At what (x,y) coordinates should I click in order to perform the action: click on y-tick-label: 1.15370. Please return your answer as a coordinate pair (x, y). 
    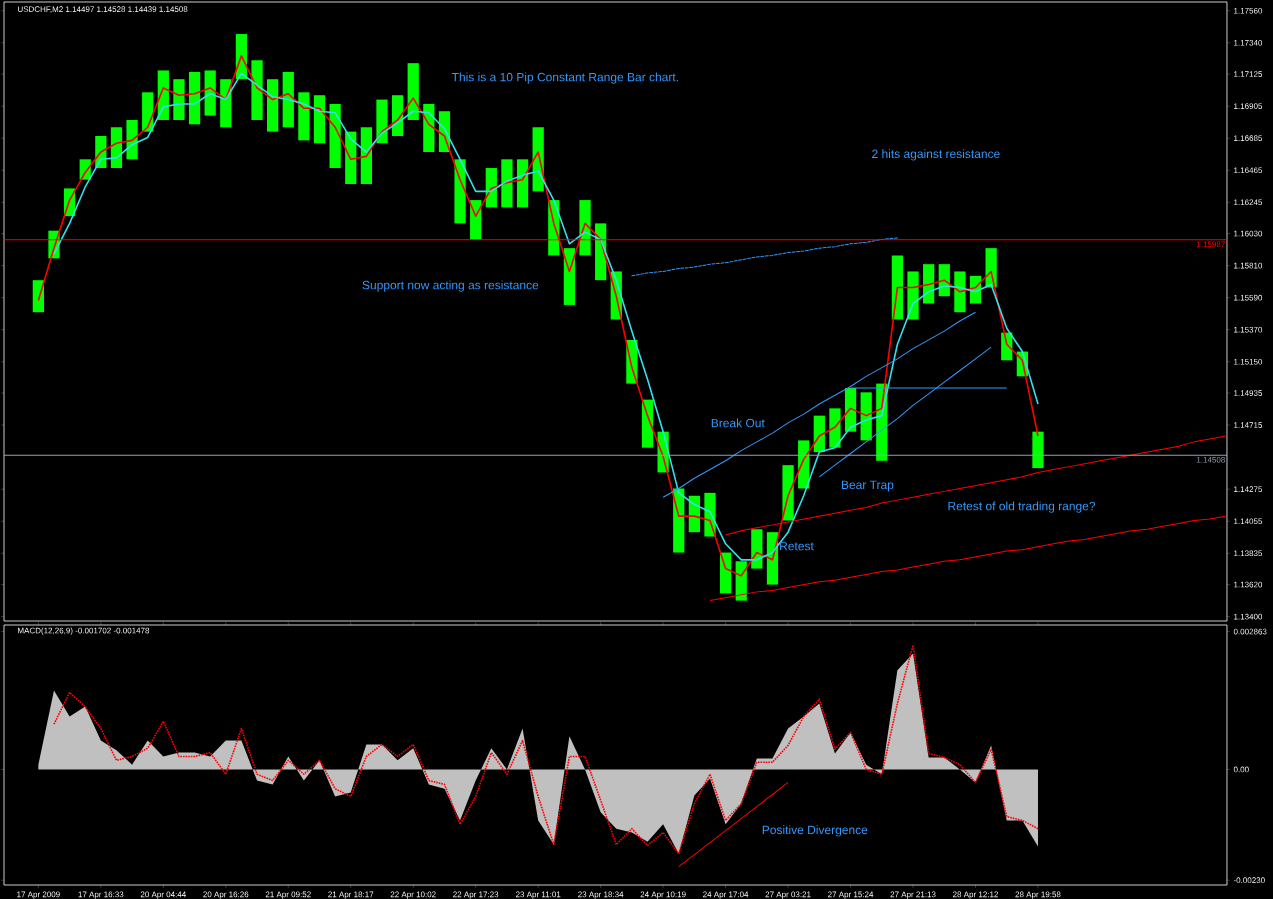
    Looking at the image, I should click on (1248, 329).